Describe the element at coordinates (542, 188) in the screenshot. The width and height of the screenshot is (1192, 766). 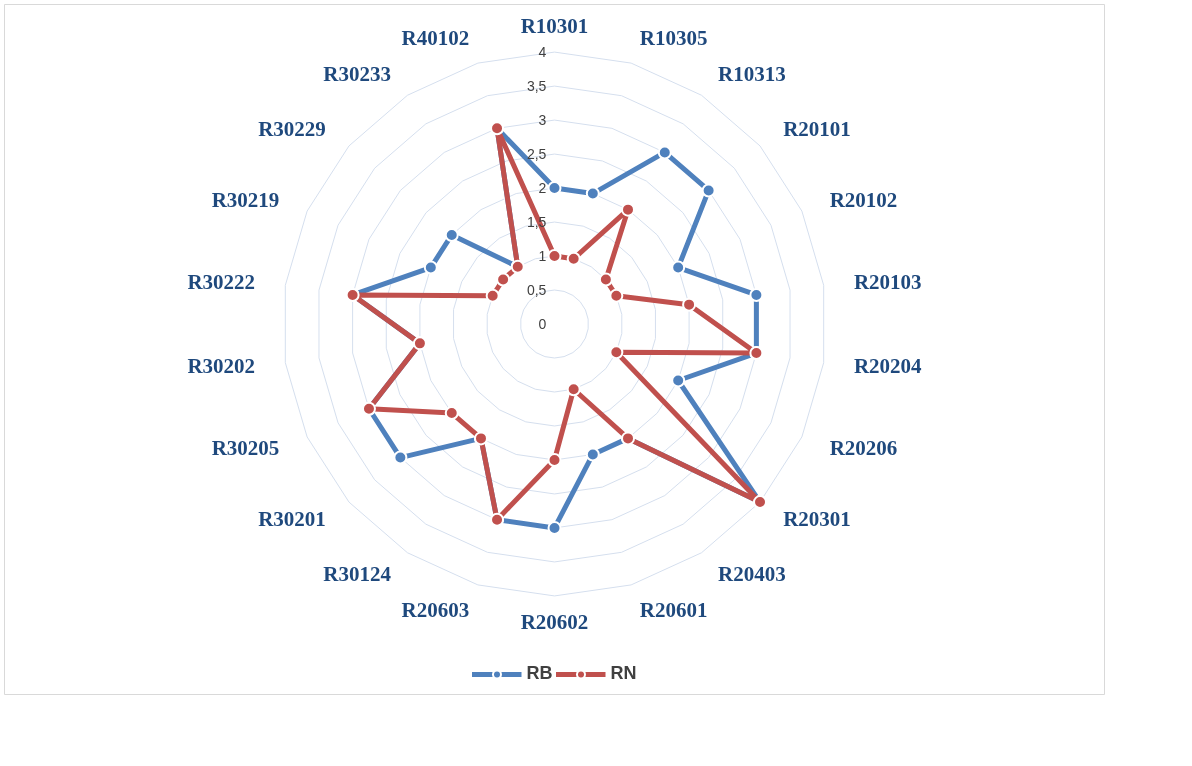
I see `y-tick-label: 2` at that location.